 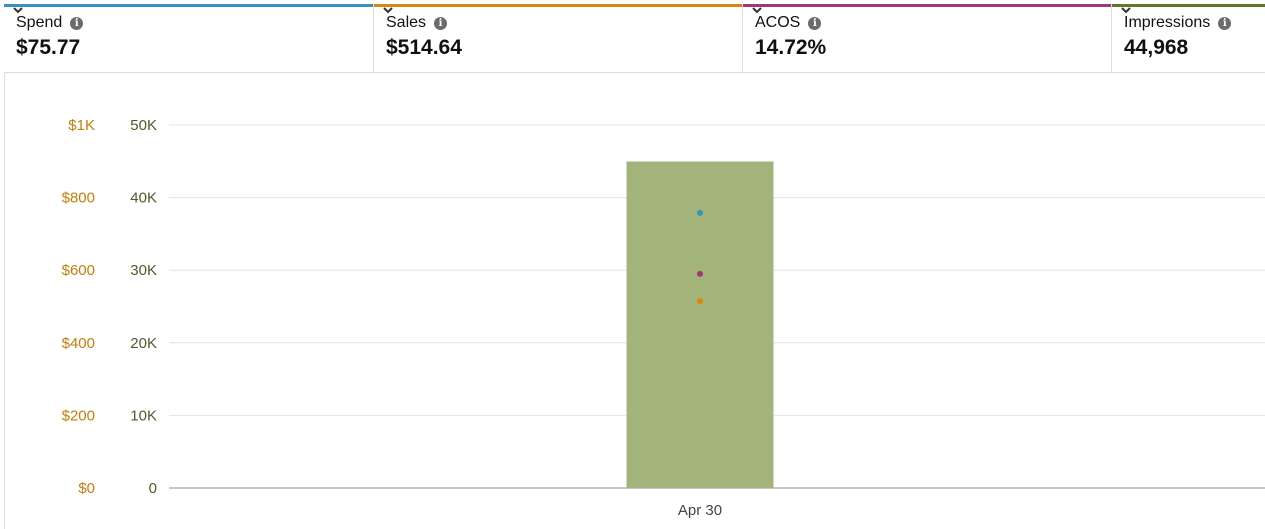 What do you see at coordinates (48, 47) in the screenshot?
I see `metric-spend-value: $75.77` at bounding box center [48, 47].